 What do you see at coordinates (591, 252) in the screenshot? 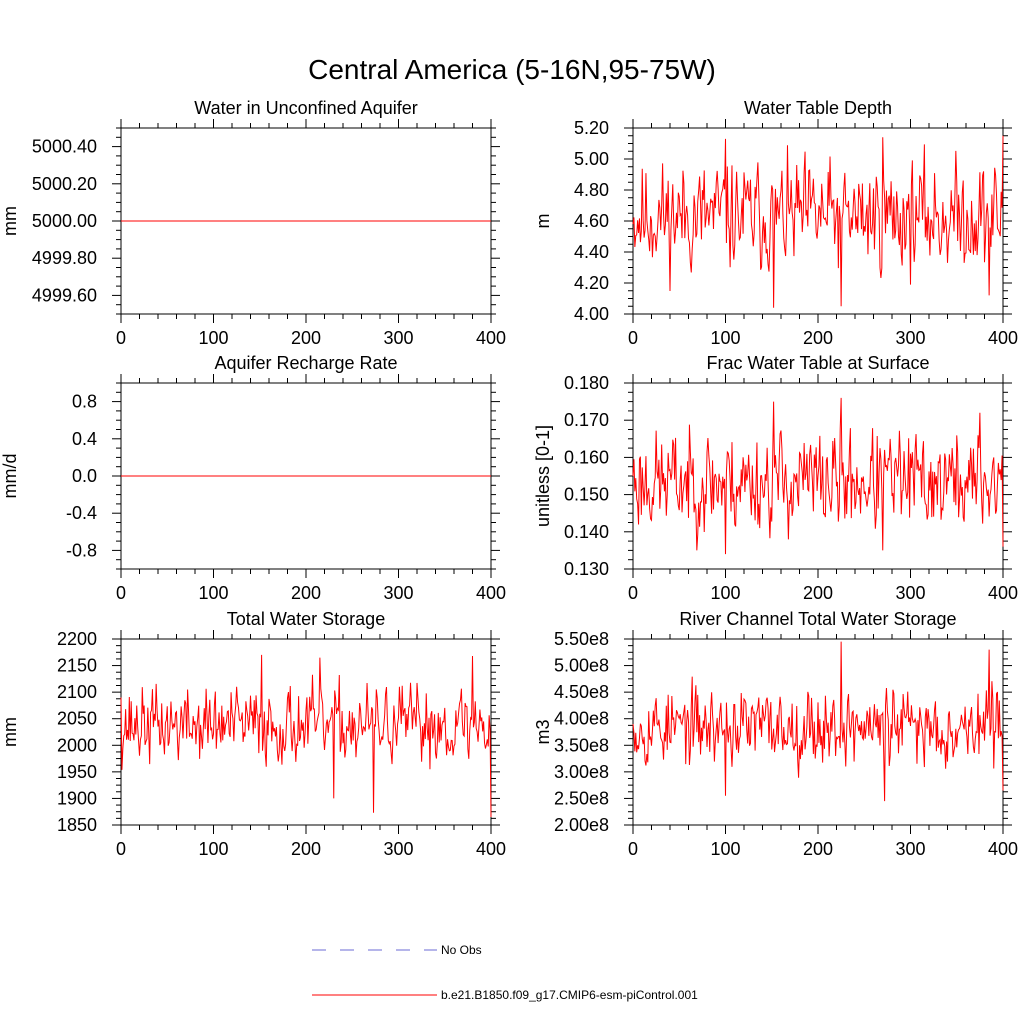
I see `y-tick-label: 4.40` at bounding box center [591, 252].